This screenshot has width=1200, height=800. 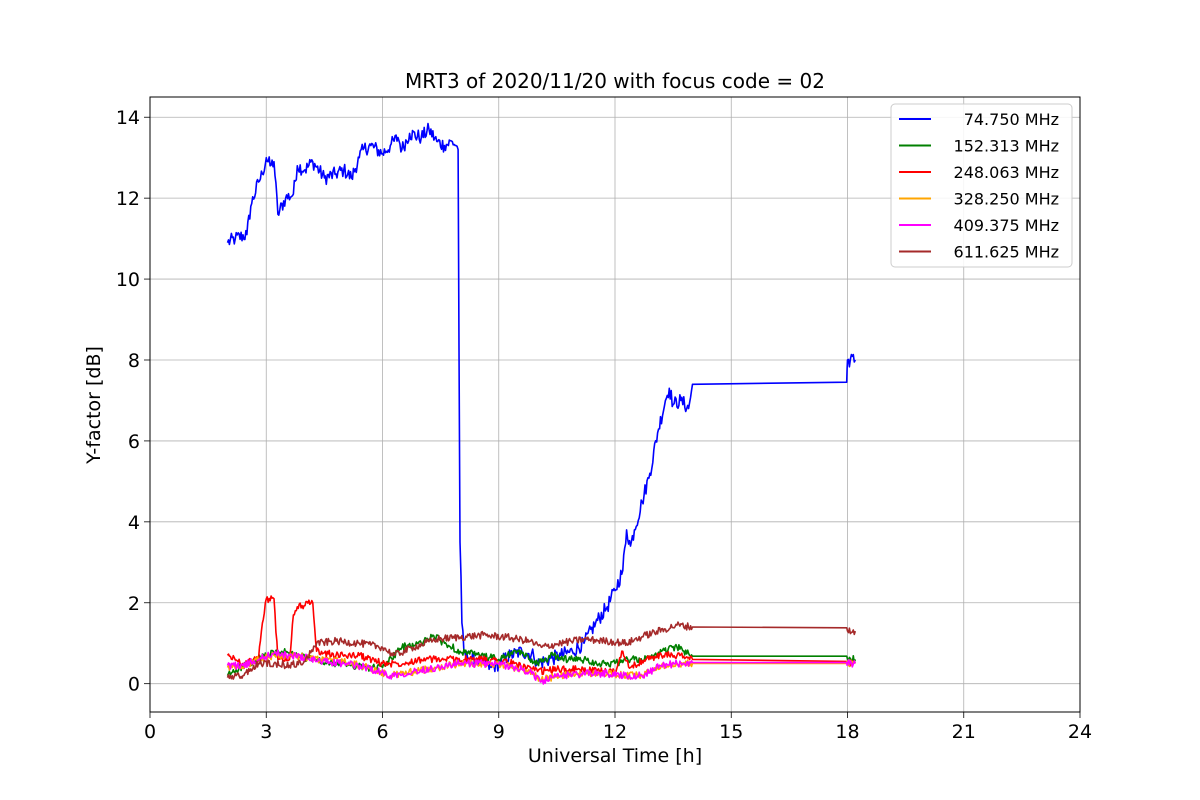 I want to click on legend-label: 611.625 MHz, so click(x=1006, y=252).